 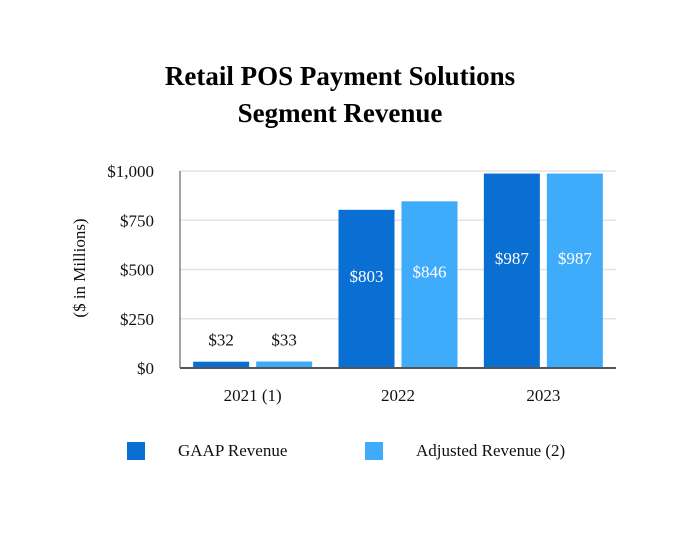 What do you see at coordinates (233, 450) in the screenshot?
I see `legend-label-gaap: GAAP Revenue` at bounding box center [233, 450].